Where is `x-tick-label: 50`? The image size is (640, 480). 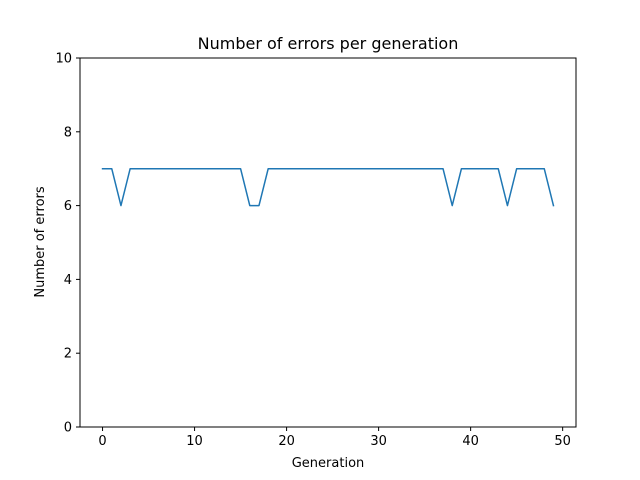 x-tick-label: 50 is located at coordinates (562, 441).